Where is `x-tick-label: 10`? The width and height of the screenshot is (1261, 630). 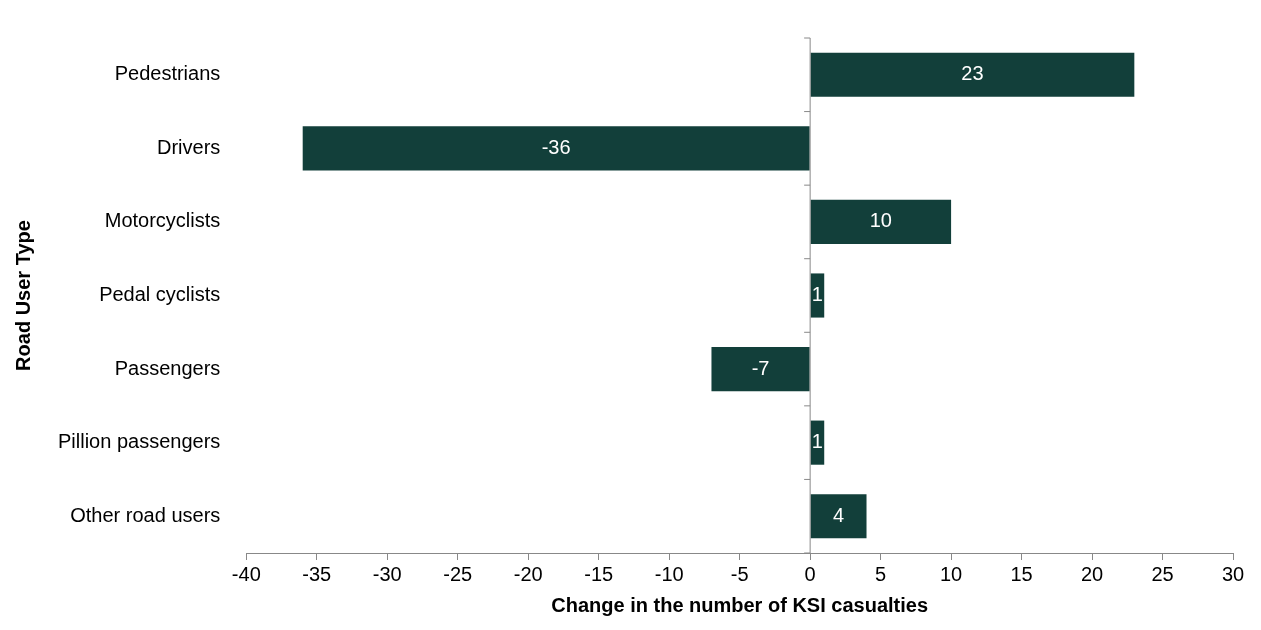 x-tick-label: 10 is located at coordinates (951, 573).